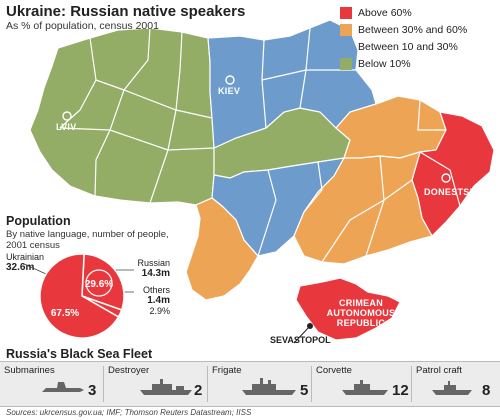  I want to click on ship-destroyer: Destroyer 2, so click(154, 384).